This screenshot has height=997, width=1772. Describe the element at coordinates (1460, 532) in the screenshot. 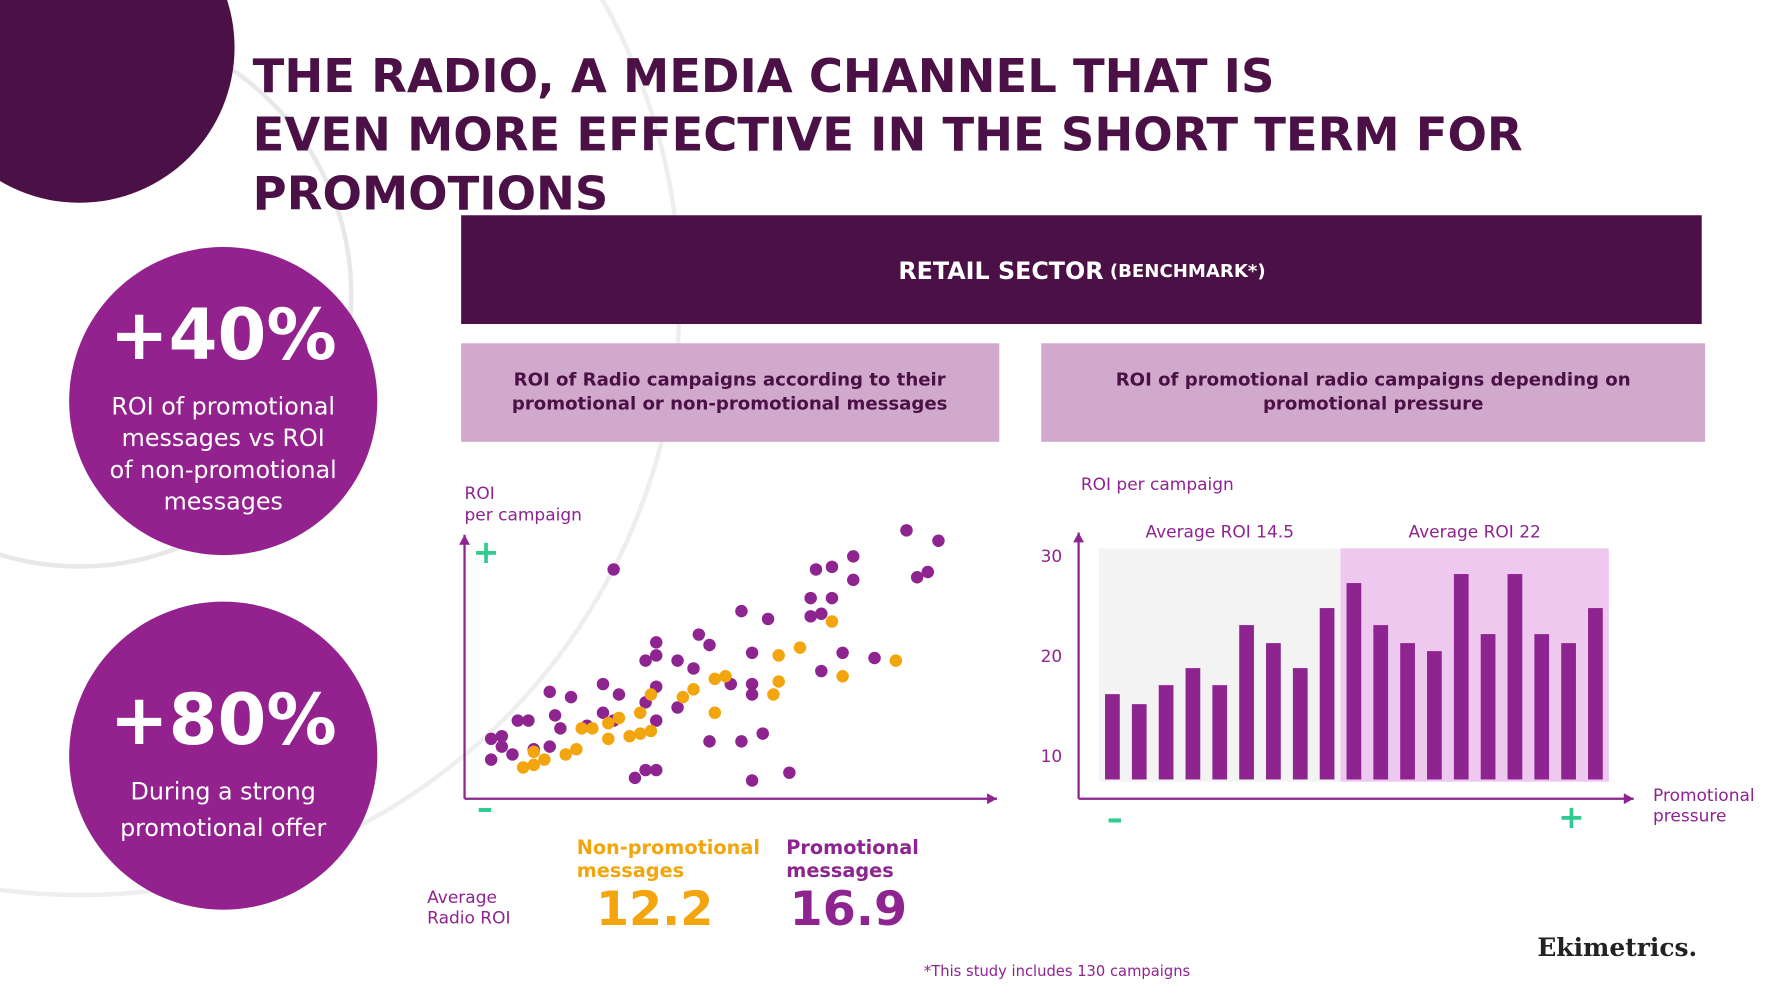

I see `group-label: Average ROI` at that location.